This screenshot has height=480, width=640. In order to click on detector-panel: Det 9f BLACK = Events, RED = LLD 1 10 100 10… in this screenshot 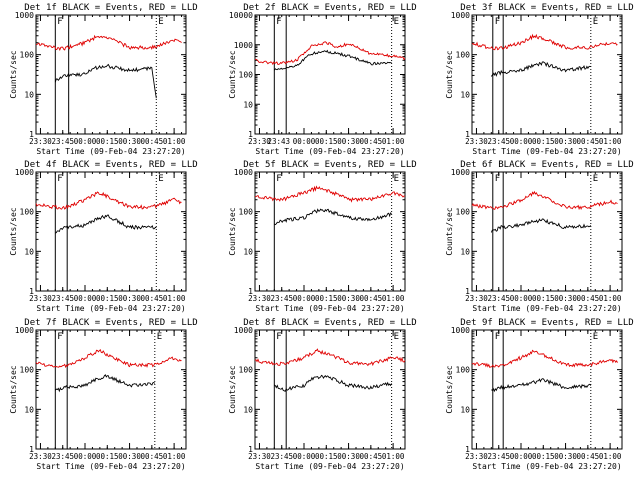, I will do `click(539, 394)`.